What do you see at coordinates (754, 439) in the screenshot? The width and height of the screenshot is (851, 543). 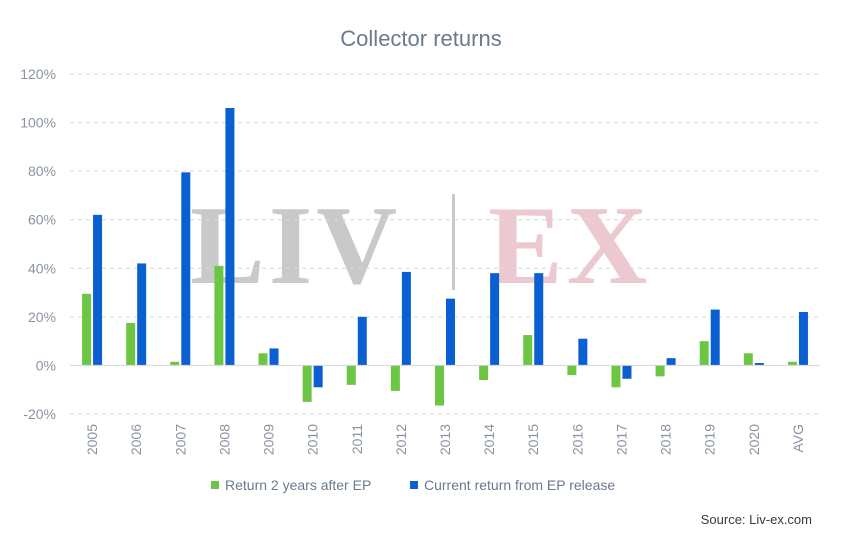 I see `x-tick-label: 2020` at bounding box center [754, 439].